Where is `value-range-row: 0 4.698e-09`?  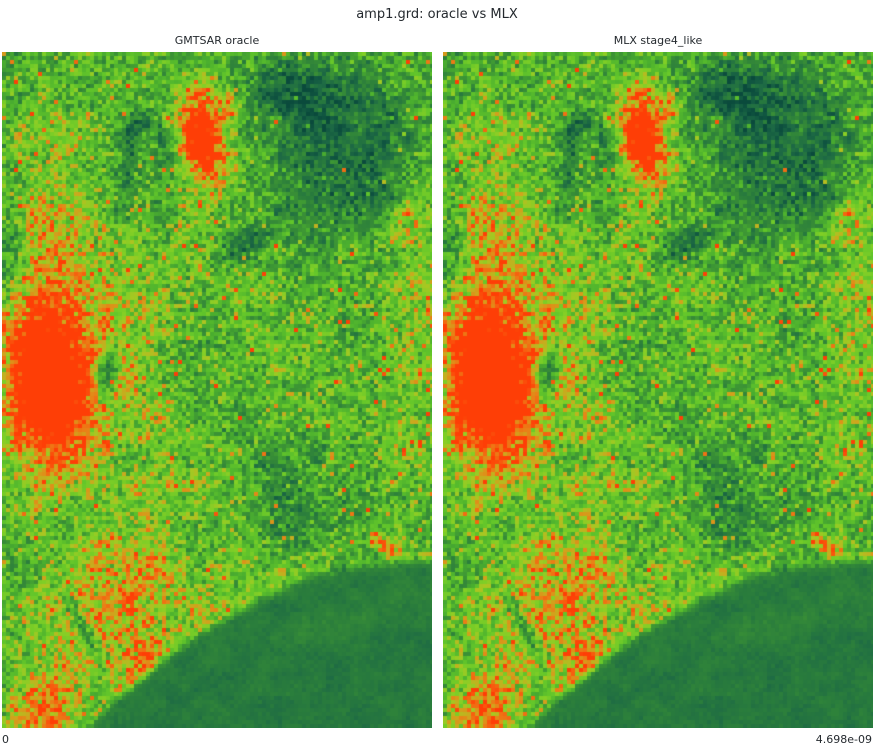
value-range-row: 0 4.698e-09 is located at coordinates (437, 739).